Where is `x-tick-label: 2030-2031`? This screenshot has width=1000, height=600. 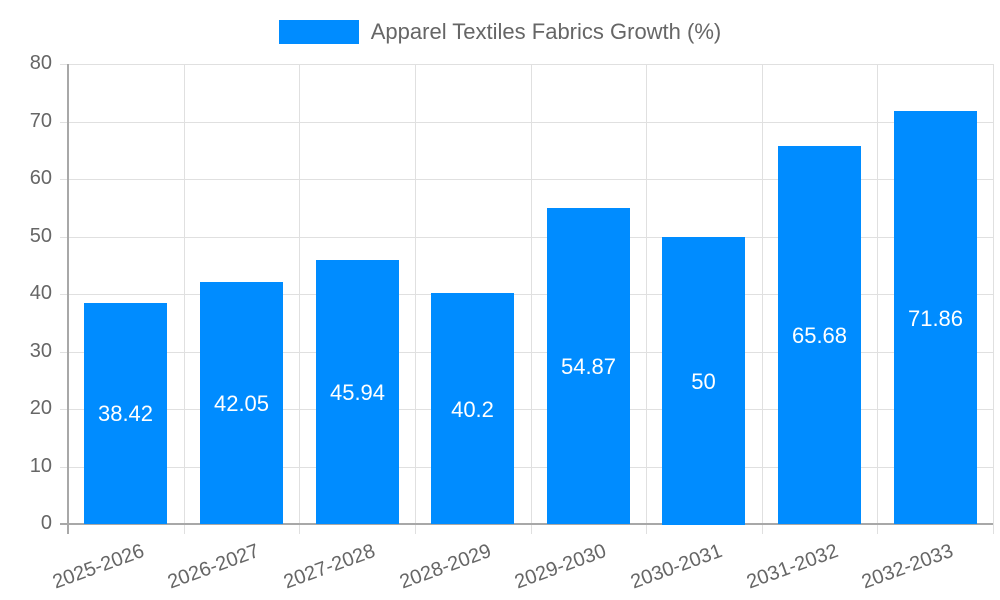 x-tick-label: 2030-2031 is located at coordinates (677, 567).